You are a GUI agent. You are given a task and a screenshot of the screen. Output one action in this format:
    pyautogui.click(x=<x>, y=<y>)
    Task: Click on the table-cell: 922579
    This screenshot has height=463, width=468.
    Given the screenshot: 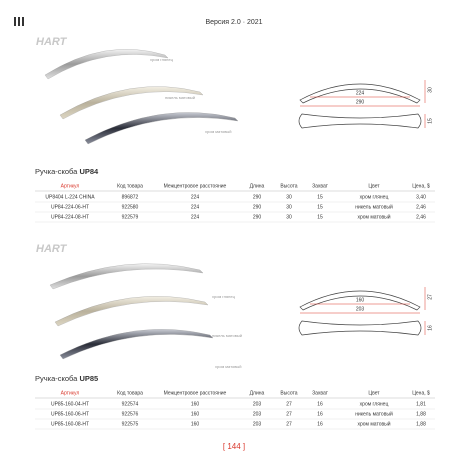 What is the action you would take?
    pyautogui.click(x=130, y=217)
    